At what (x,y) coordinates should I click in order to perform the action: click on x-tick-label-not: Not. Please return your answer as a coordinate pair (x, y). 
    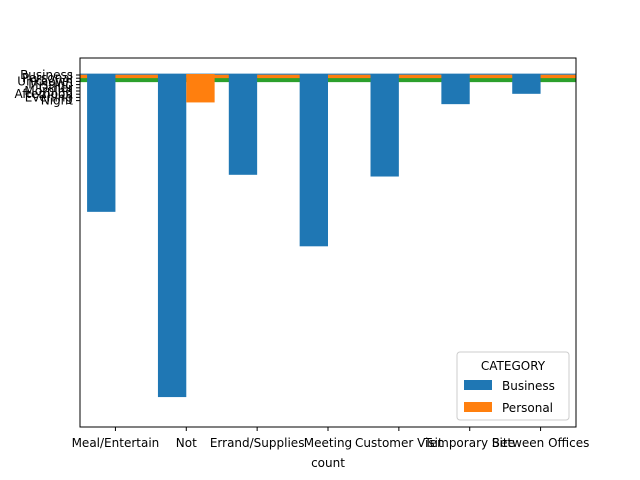
    Looking at the image, I should click on (186, 443).